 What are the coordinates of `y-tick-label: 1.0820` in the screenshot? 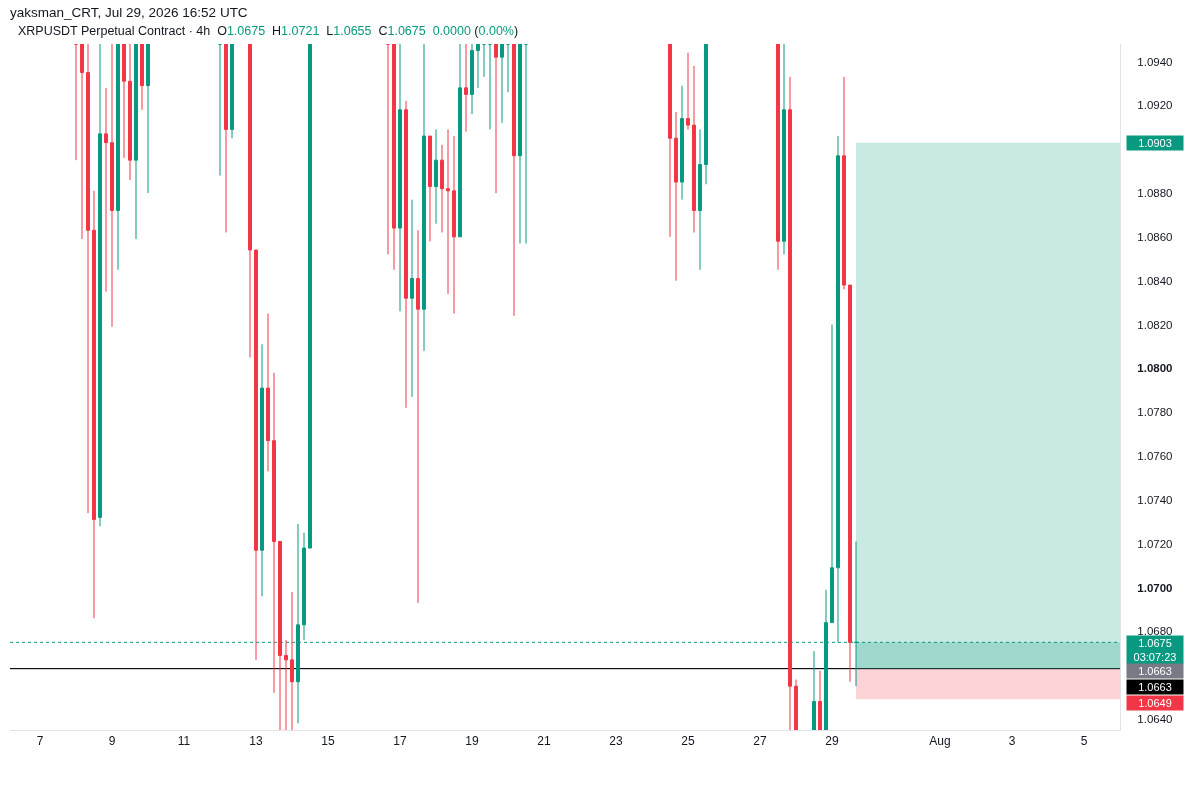 It's located at (1155, 324).